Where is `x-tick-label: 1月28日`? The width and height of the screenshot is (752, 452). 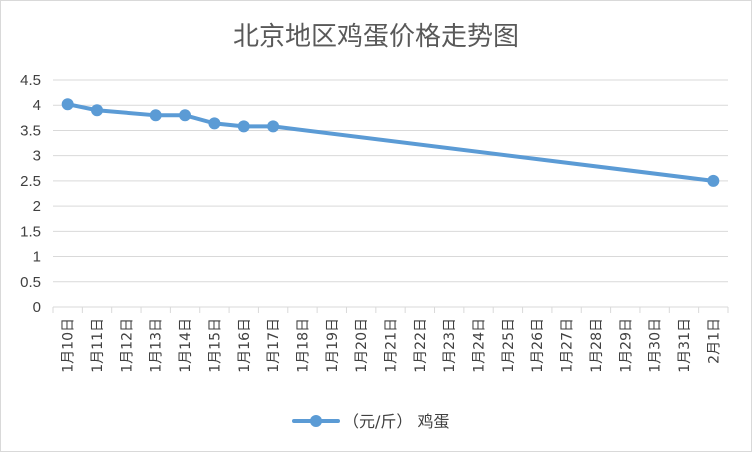 x-tick-label: 1月28日 is located at coordinates (597, 345).